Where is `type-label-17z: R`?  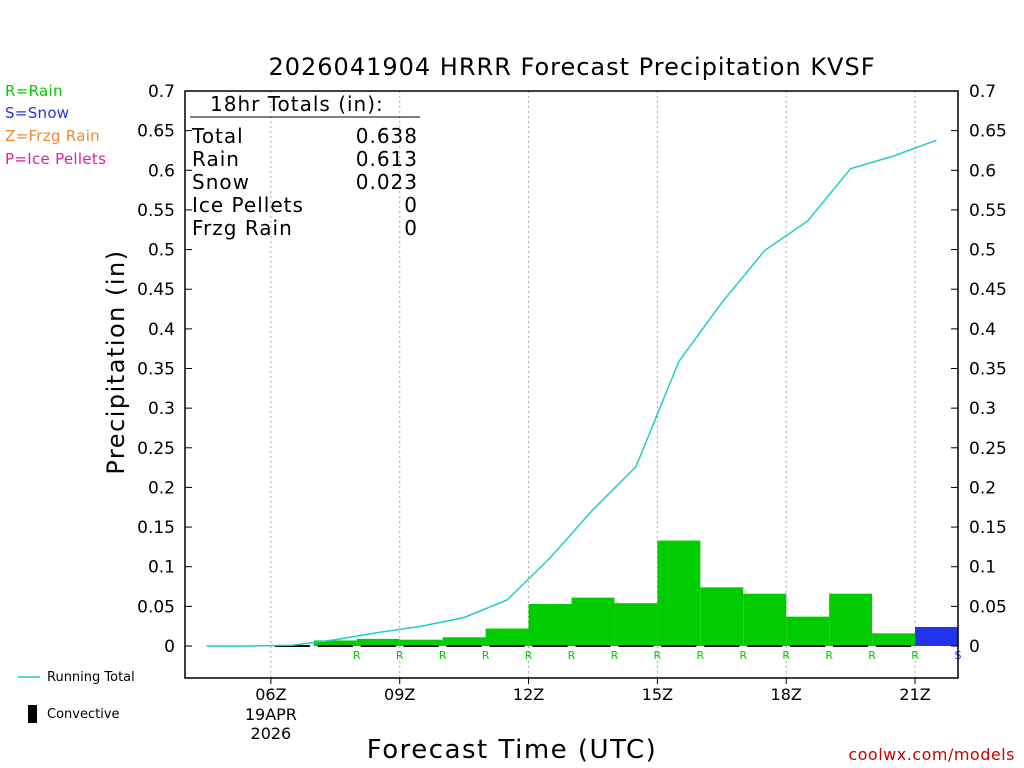 type-label-17z: R is located at coordinates (743, 655).